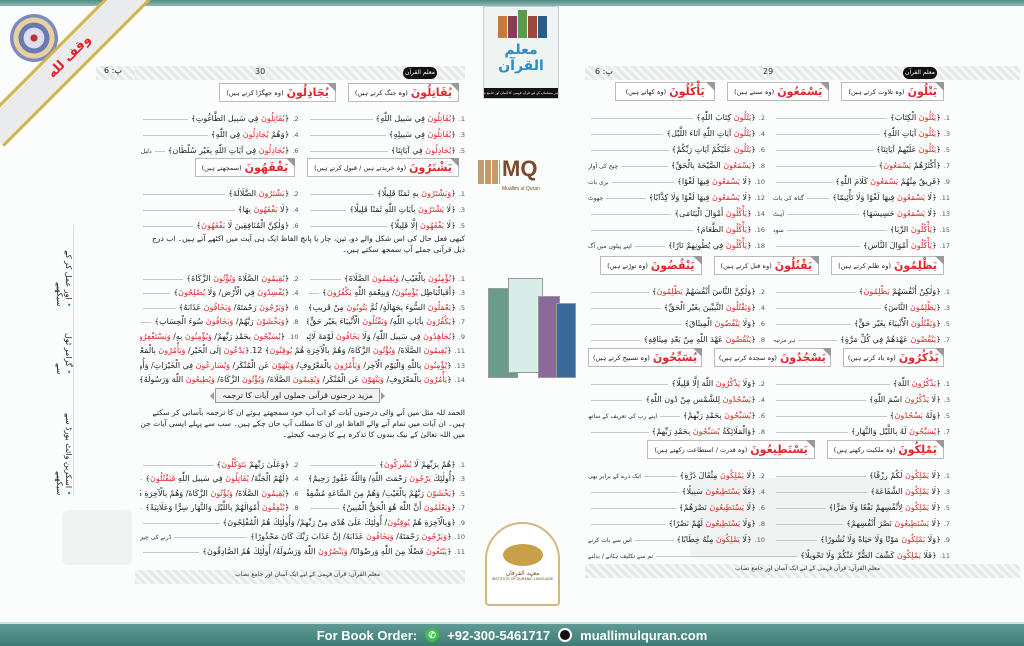 The height and width of the screenshot is (646, 1024). Describe the element at coordinates (155, 336) in the screenshot. I see `highlighted-verb: وَيَسْتَغْفِرُونَ` at that location.